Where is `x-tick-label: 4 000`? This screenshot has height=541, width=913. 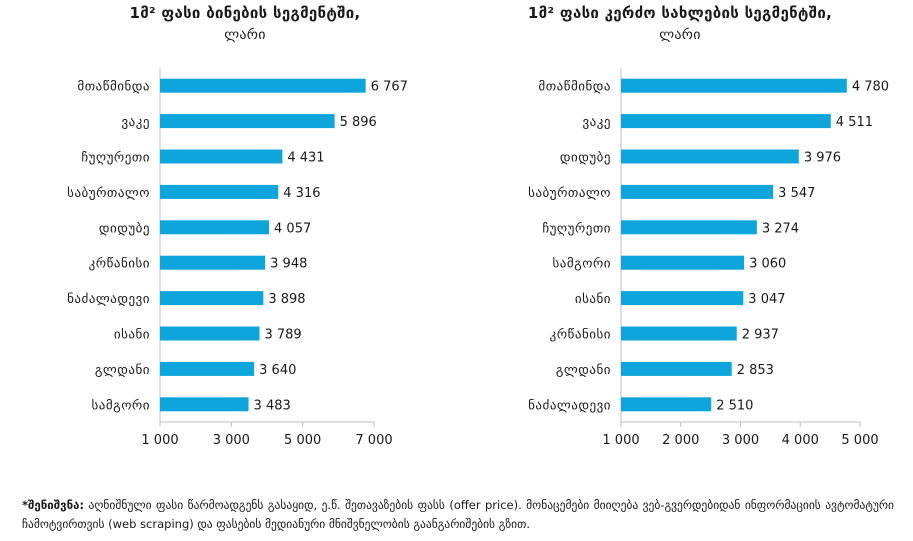
x-tick-label: 4 000 is located at coordinates (800, 440).